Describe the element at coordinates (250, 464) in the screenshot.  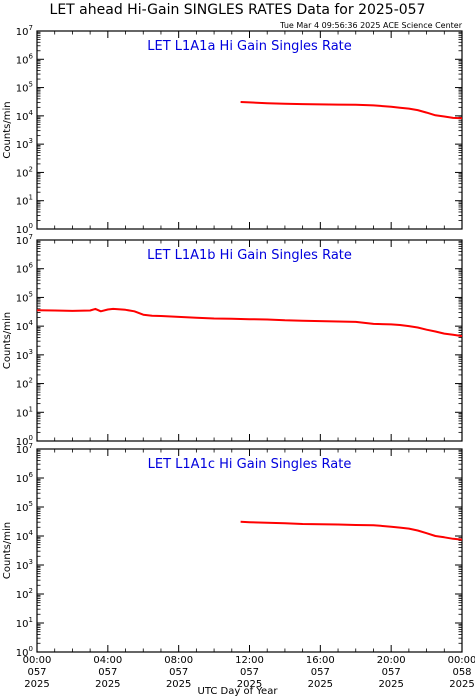
I see `panel-title-3: LET L1A1c Hi Gain Singles Rate` at that location.